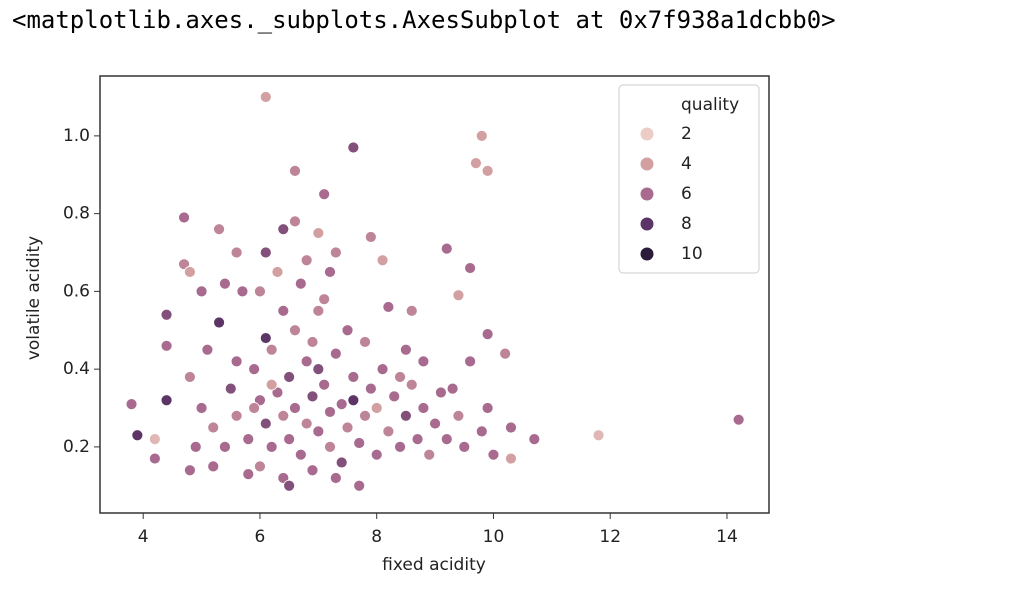 This screenshot has width=1010, height=600. What do you see at coordinates (143, 537) in the screenshot?
I see `x-tick-label: 4` at bounding box center [143, 537].